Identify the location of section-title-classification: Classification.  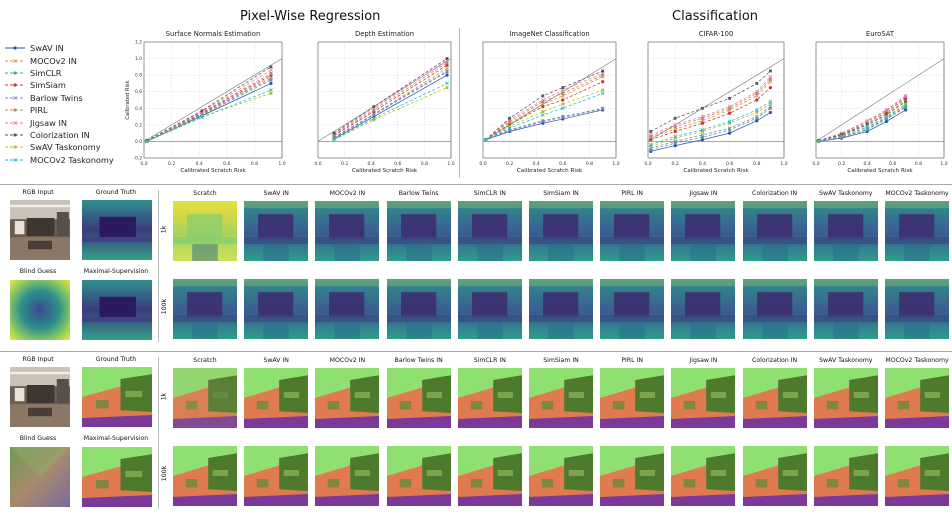
(715, 16).